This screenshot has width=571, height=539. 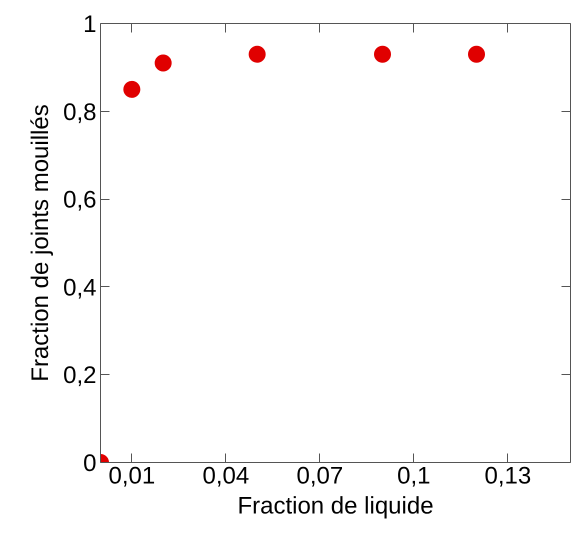 What do you see at coordinates (226, 476) in the screenshot?
I see `x-tick-label: 0,04` at bounding box center [226, 476].